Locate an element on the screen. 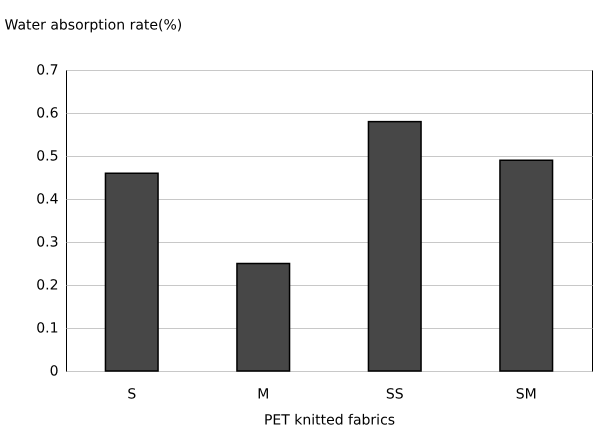 The width and height of the screenshot is (604, 446). y-tick-label: 0.6 is located at coordinates (47, 114).